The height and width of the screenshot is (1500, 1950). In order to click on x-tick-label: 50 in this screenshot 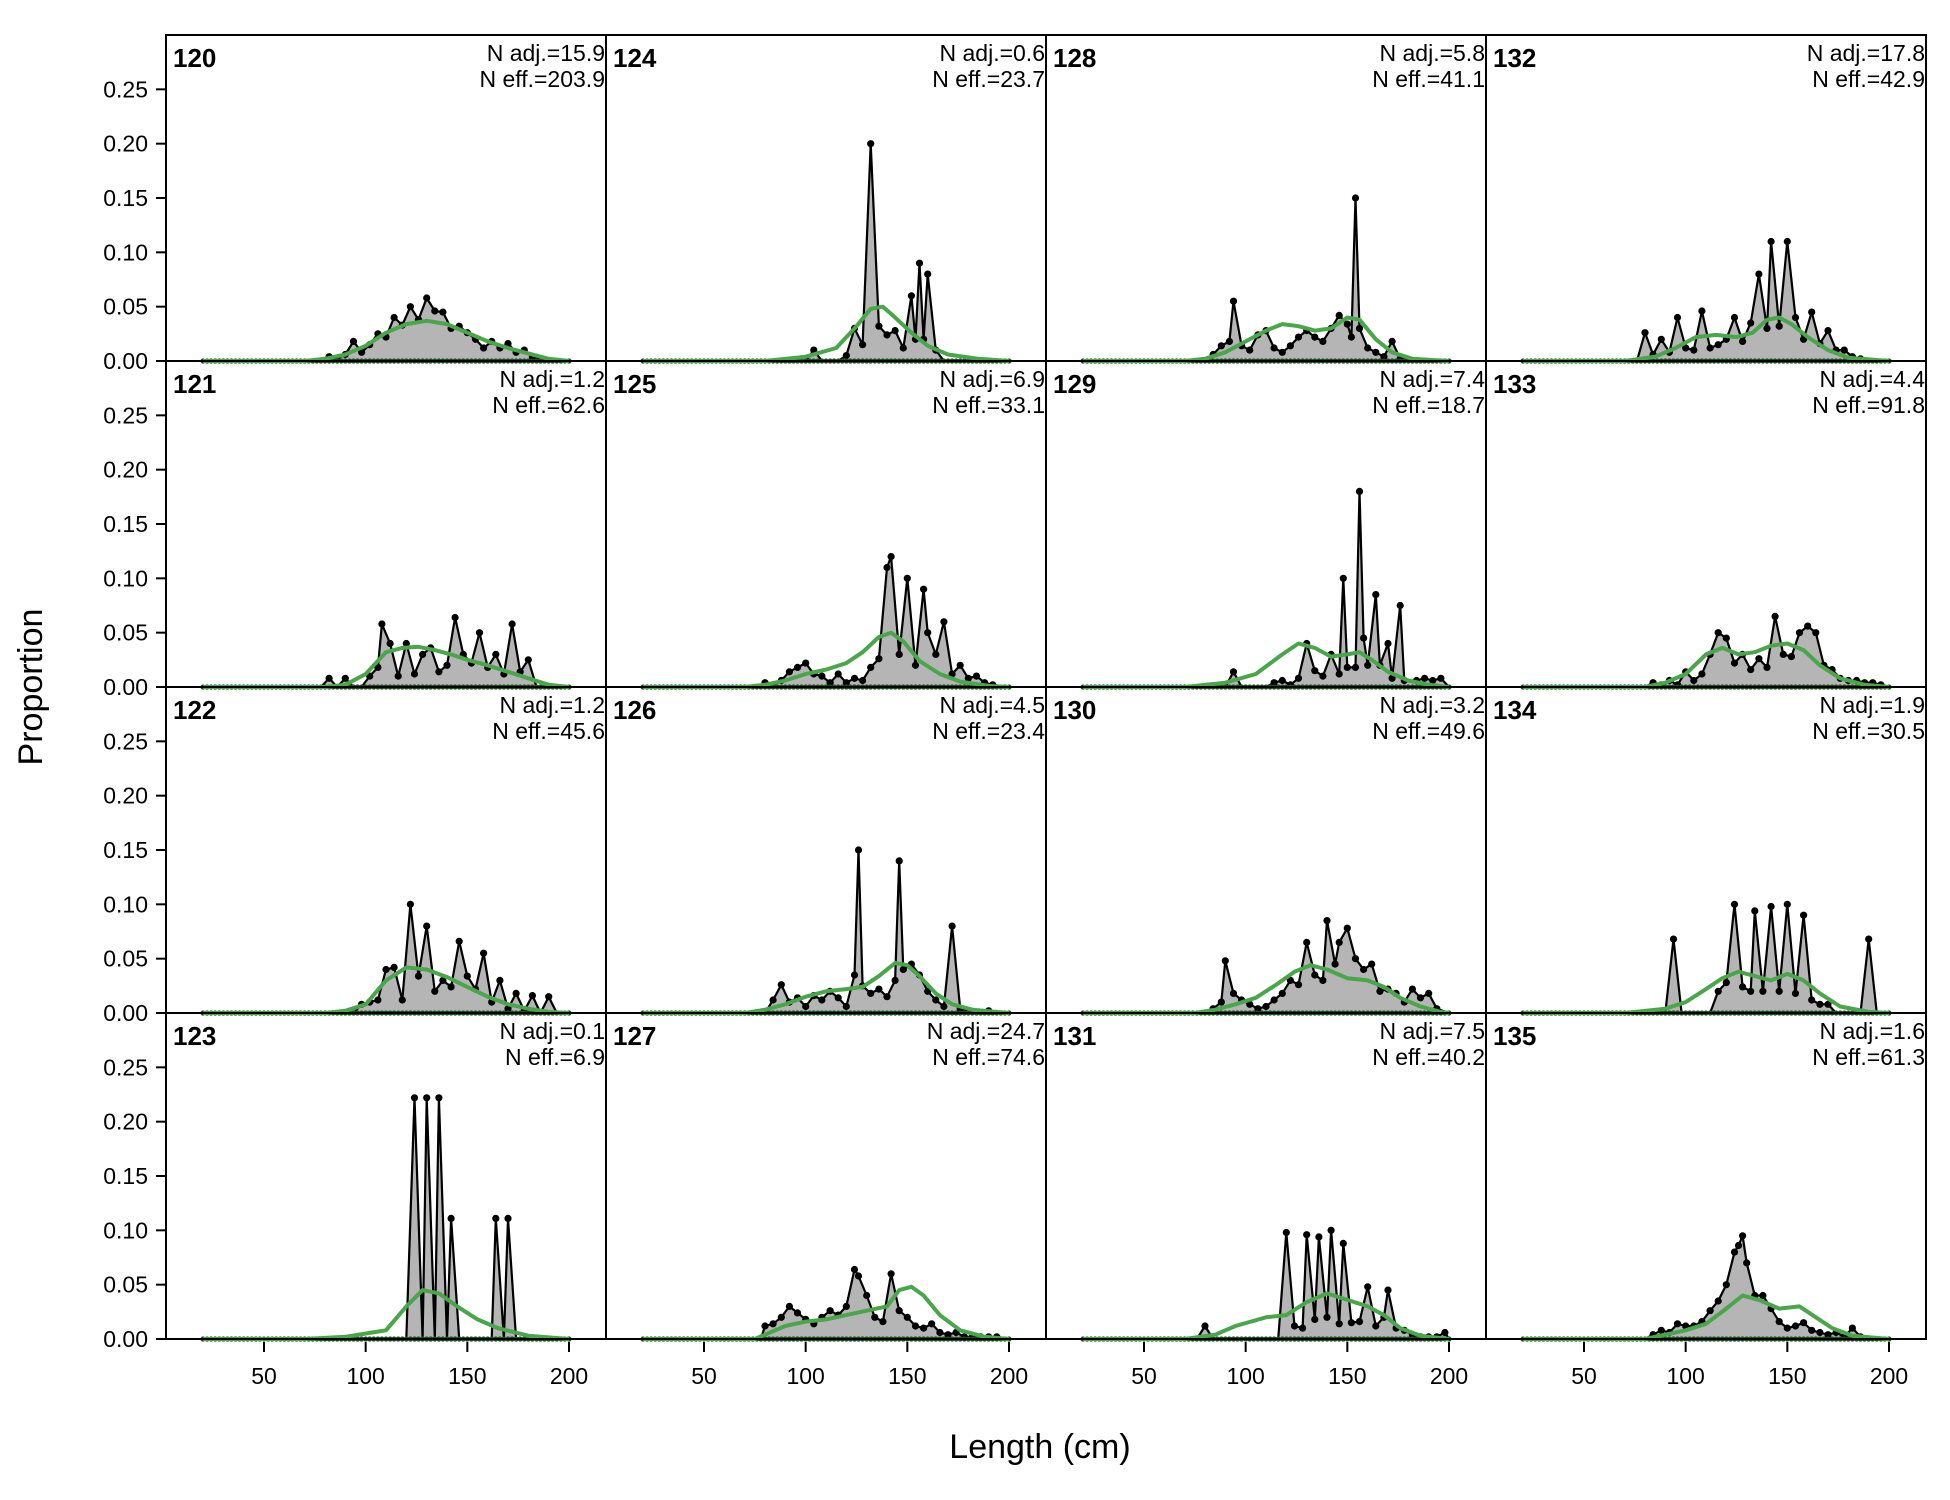, I will do `click(1584, 1376)`.